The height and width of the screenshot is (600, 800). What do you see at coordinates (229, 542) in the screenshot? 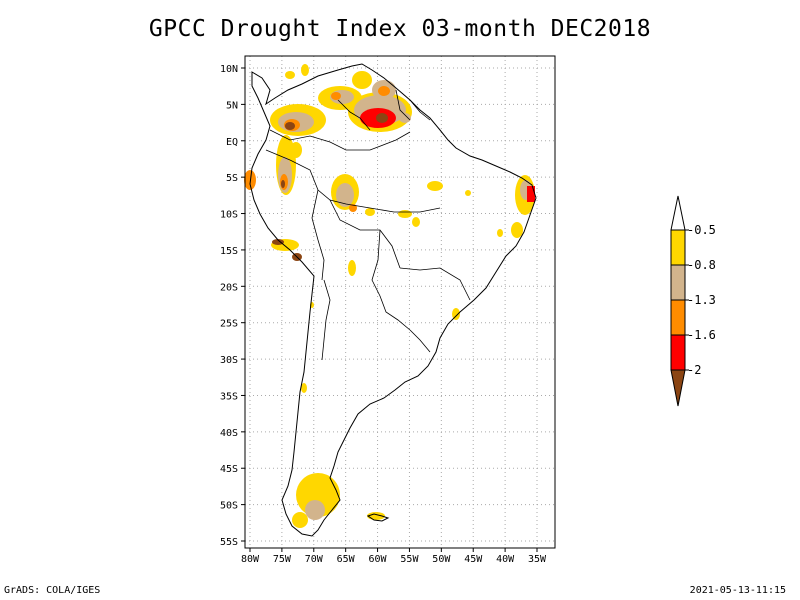
I see `lat-tick-label: 55S` at bounding box center [229, 542].